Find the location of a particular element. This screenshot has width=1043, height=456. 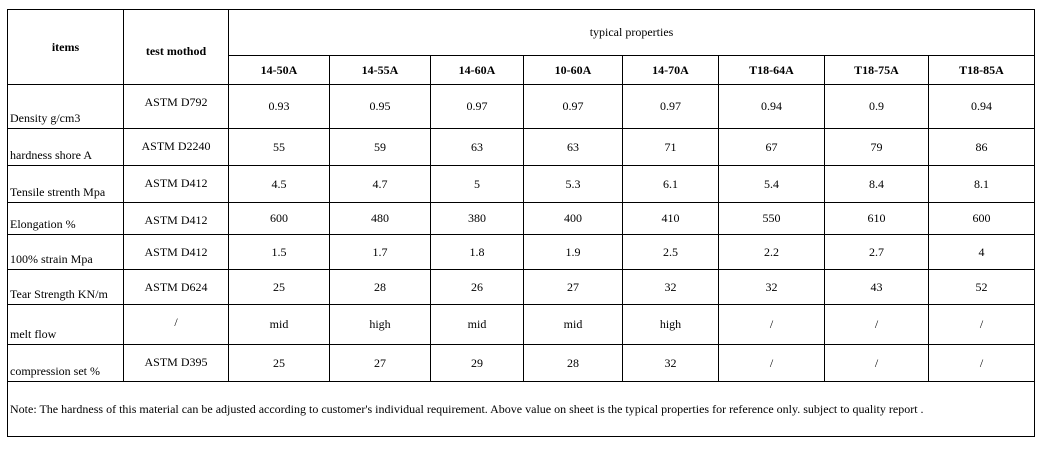

property-value: 5 is located at coordinates (477, 184).